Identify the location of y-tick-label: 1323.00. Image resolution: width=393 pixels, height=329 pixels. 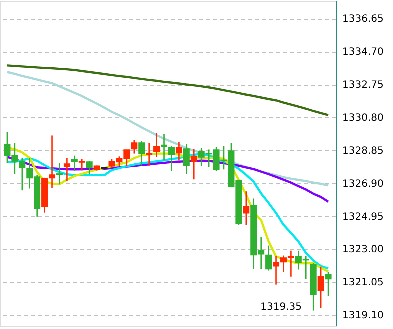
(363, 250).